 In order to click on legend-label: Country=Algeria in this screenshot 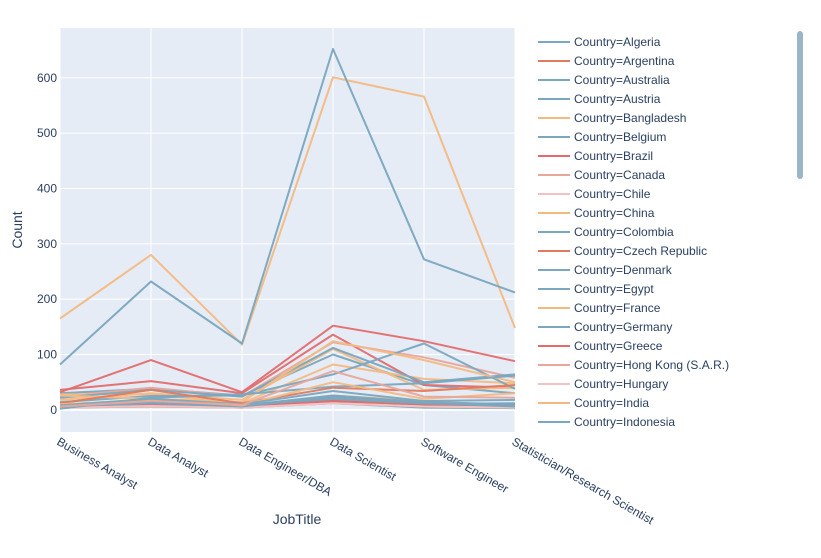, I will do `click(617, 42)`.